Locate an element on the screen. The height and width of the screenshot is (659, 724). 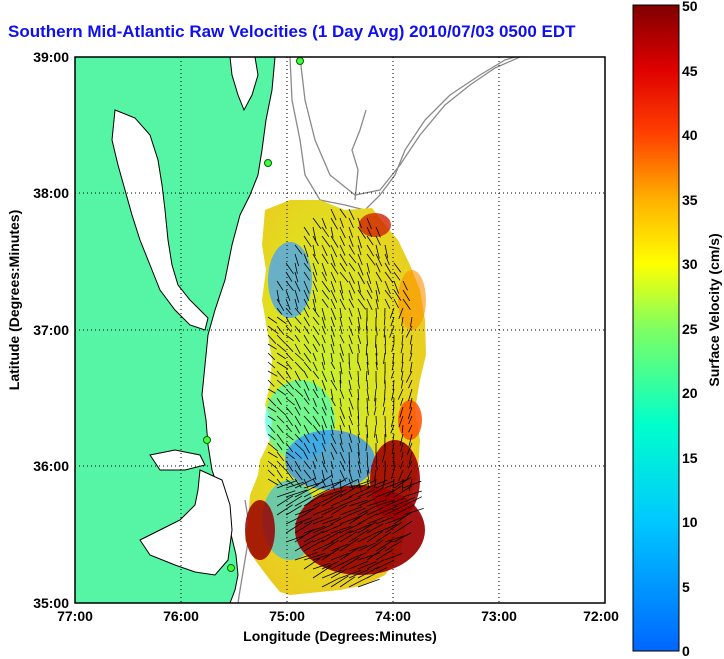
colorbar-tick-label: 50 is located at coordinates (690, 7).